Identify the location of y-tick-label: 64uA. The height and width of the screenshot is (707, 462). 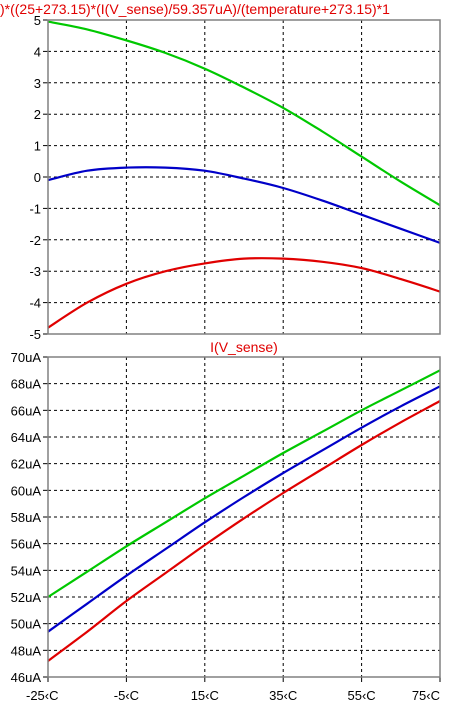
(26, 437).